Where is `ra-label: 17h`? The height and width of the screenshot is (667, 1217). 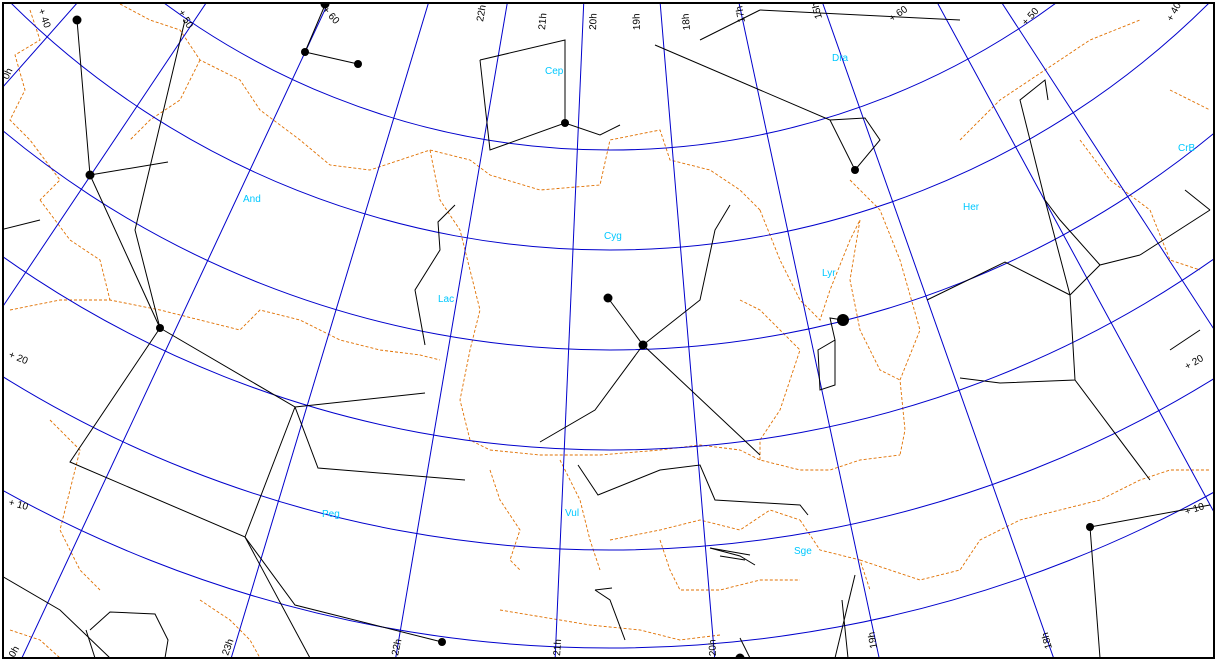 ra-label: 17h is located at coordinates (741, 14).